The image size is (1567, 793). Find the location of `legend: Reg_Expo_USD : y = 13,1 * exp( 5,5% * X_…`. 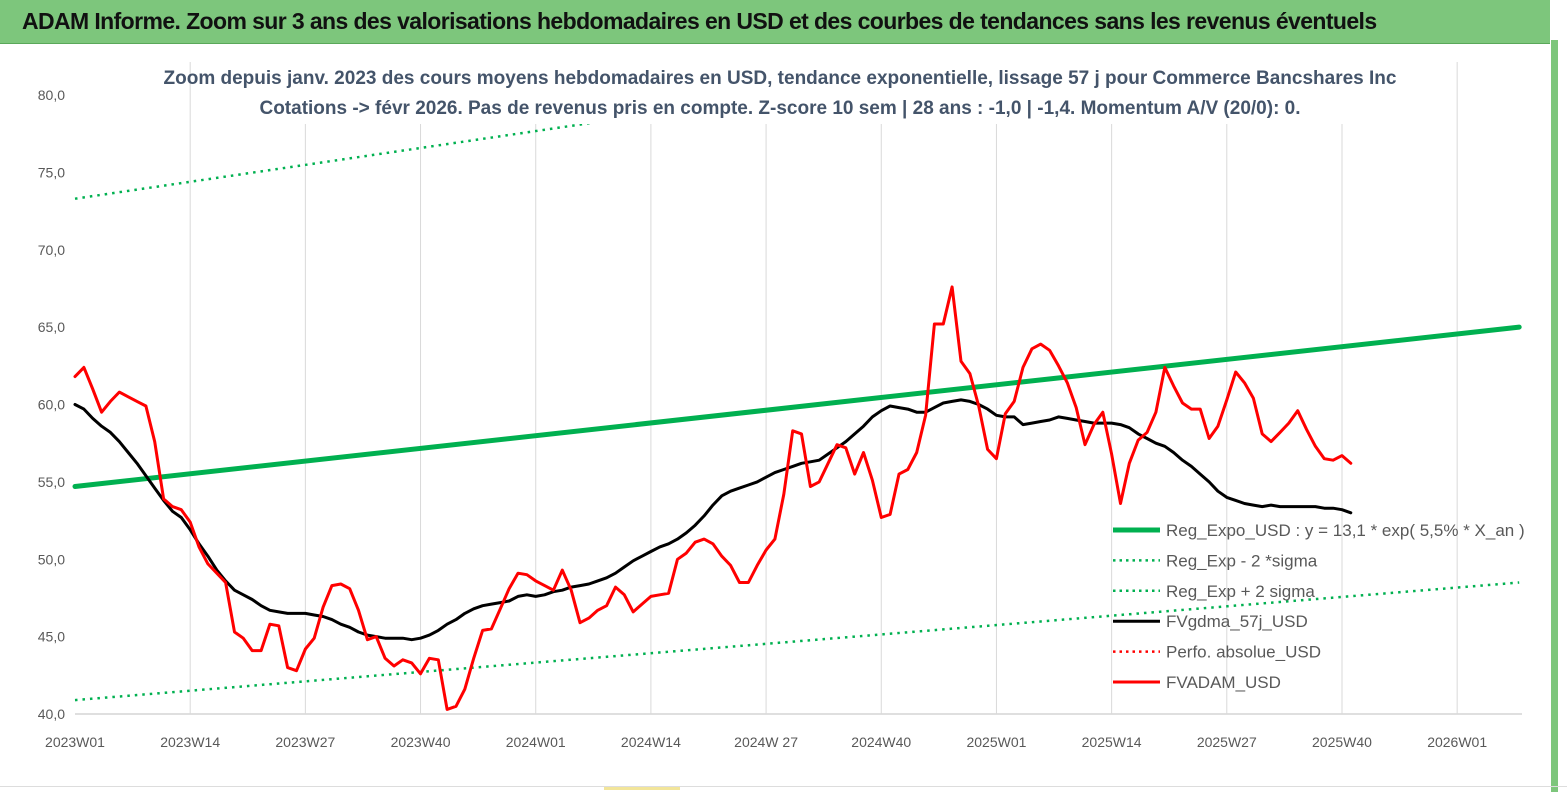

legend: Reg_Expo_USD : y = 13,1 * exp( 5,5% * X_… is located at coordinates (1319, 606).